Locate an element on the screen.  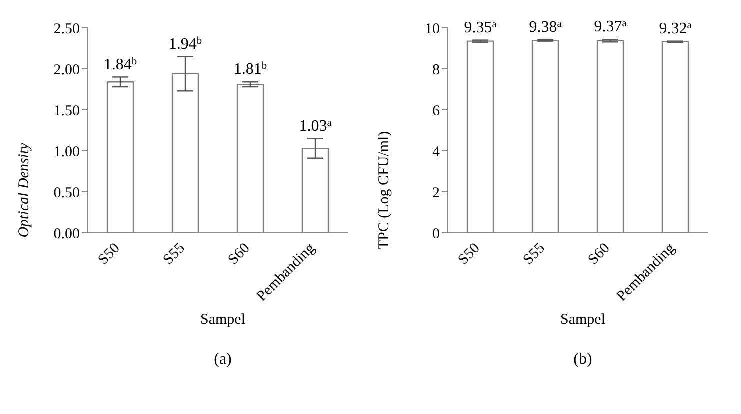
y-tick-label: 4 is located at coordinates (436, 152).